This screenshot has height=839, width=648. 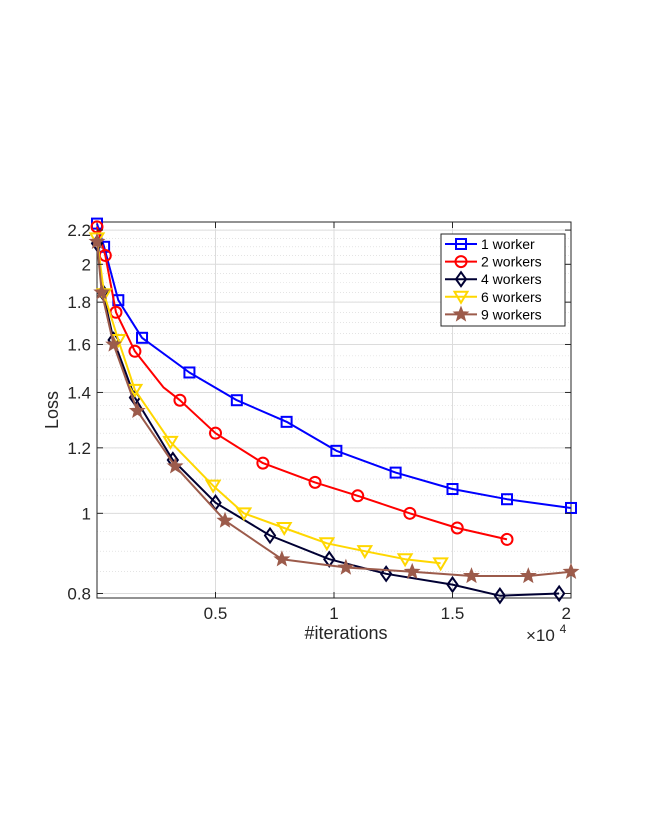 What do you see at coordinates (79, 392) in the screenshot?
I see `y-tick-label: 1.4` at bounding box center [79, 392].